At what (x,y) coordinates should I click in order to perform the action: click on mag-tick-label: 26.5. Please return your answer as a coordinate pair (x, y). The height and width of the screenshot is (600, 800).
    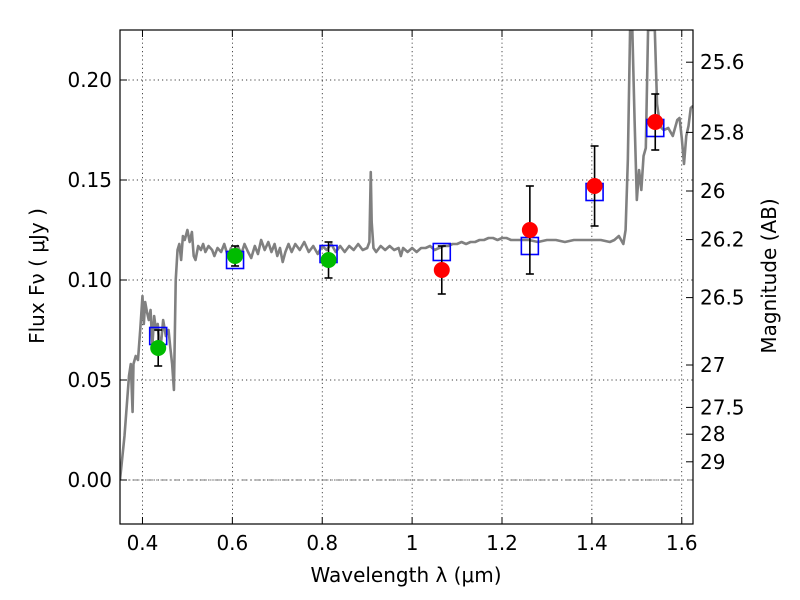
    Looking at the image, I should click on (722, 298).